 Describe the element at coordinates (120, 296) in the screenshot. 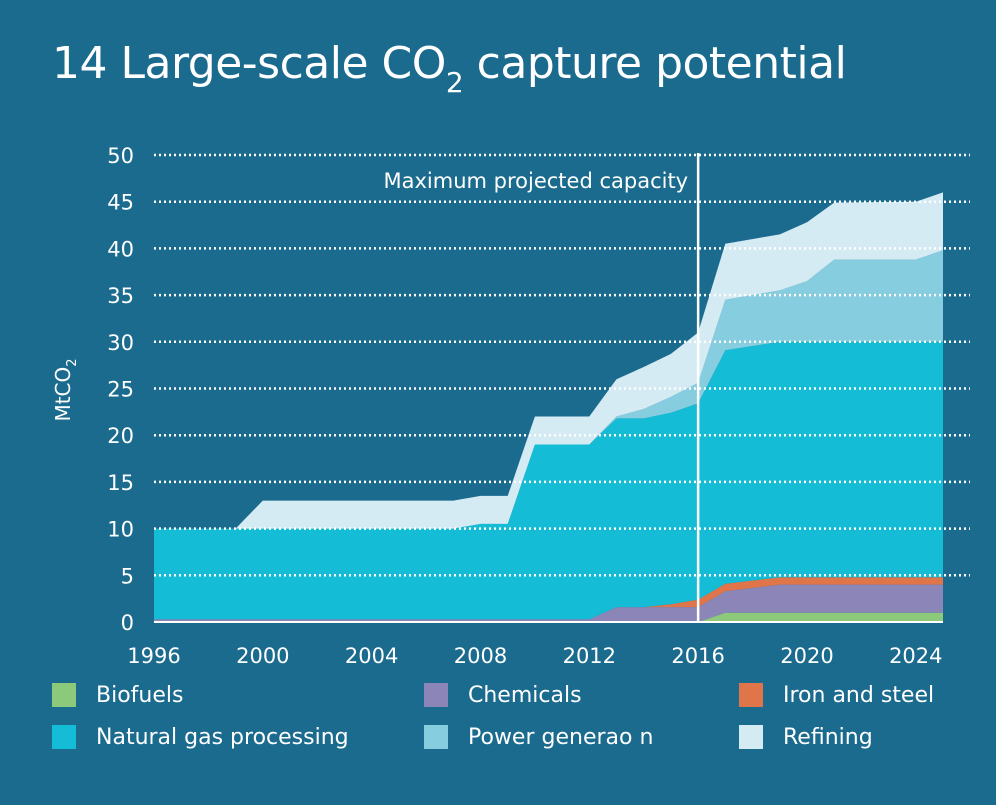

I see `y-tick-label: 35` at that location.